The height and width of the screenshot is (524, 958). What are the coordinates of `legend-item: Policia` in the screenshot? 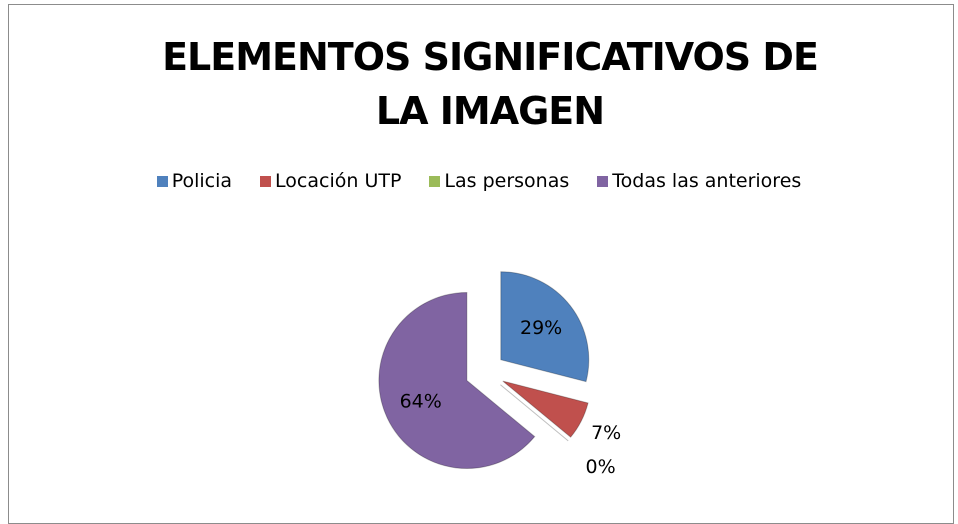 It's located at (194, 181).